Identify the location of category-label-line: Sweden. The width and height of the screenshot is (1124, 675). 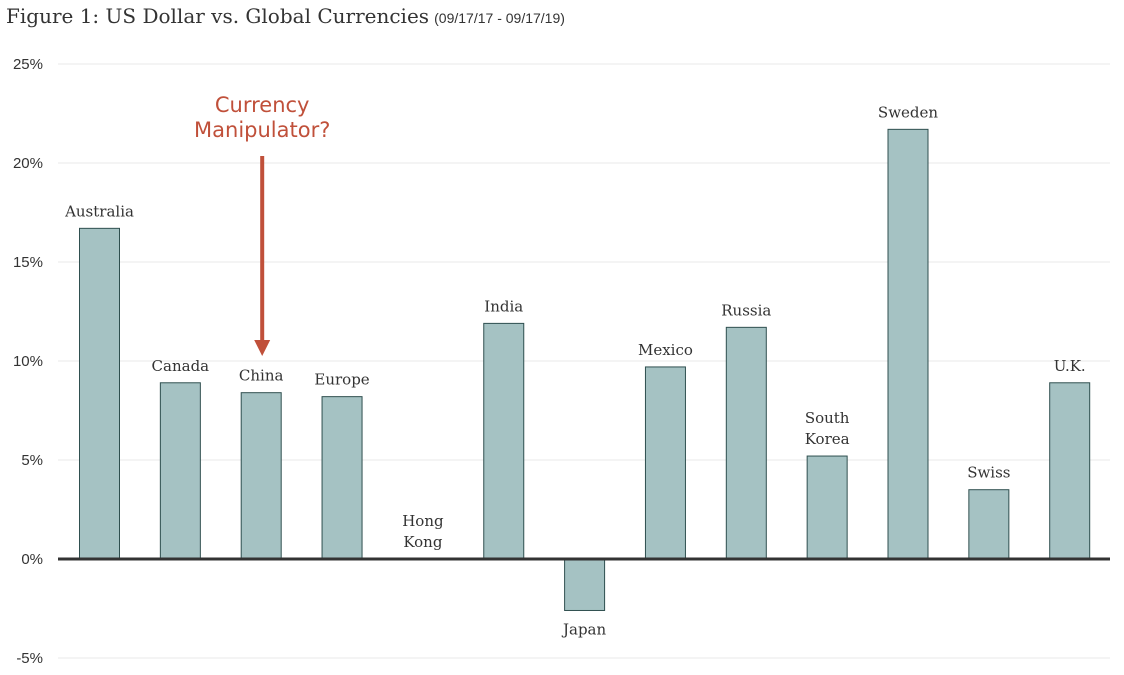
(908, 112).